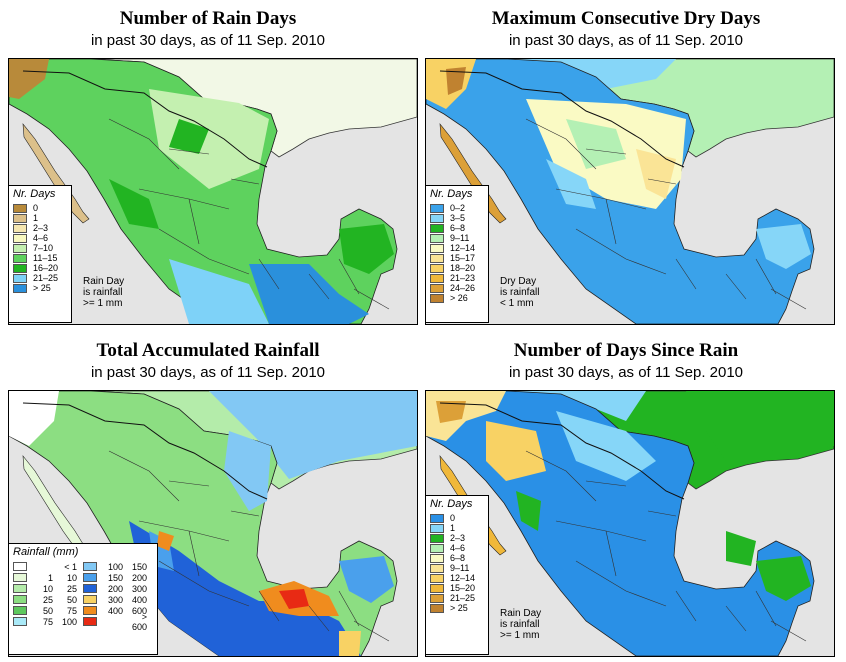 This screenshot has width=846, height=662. I want to click on legend-entry: 12–14, so click(457, 578).